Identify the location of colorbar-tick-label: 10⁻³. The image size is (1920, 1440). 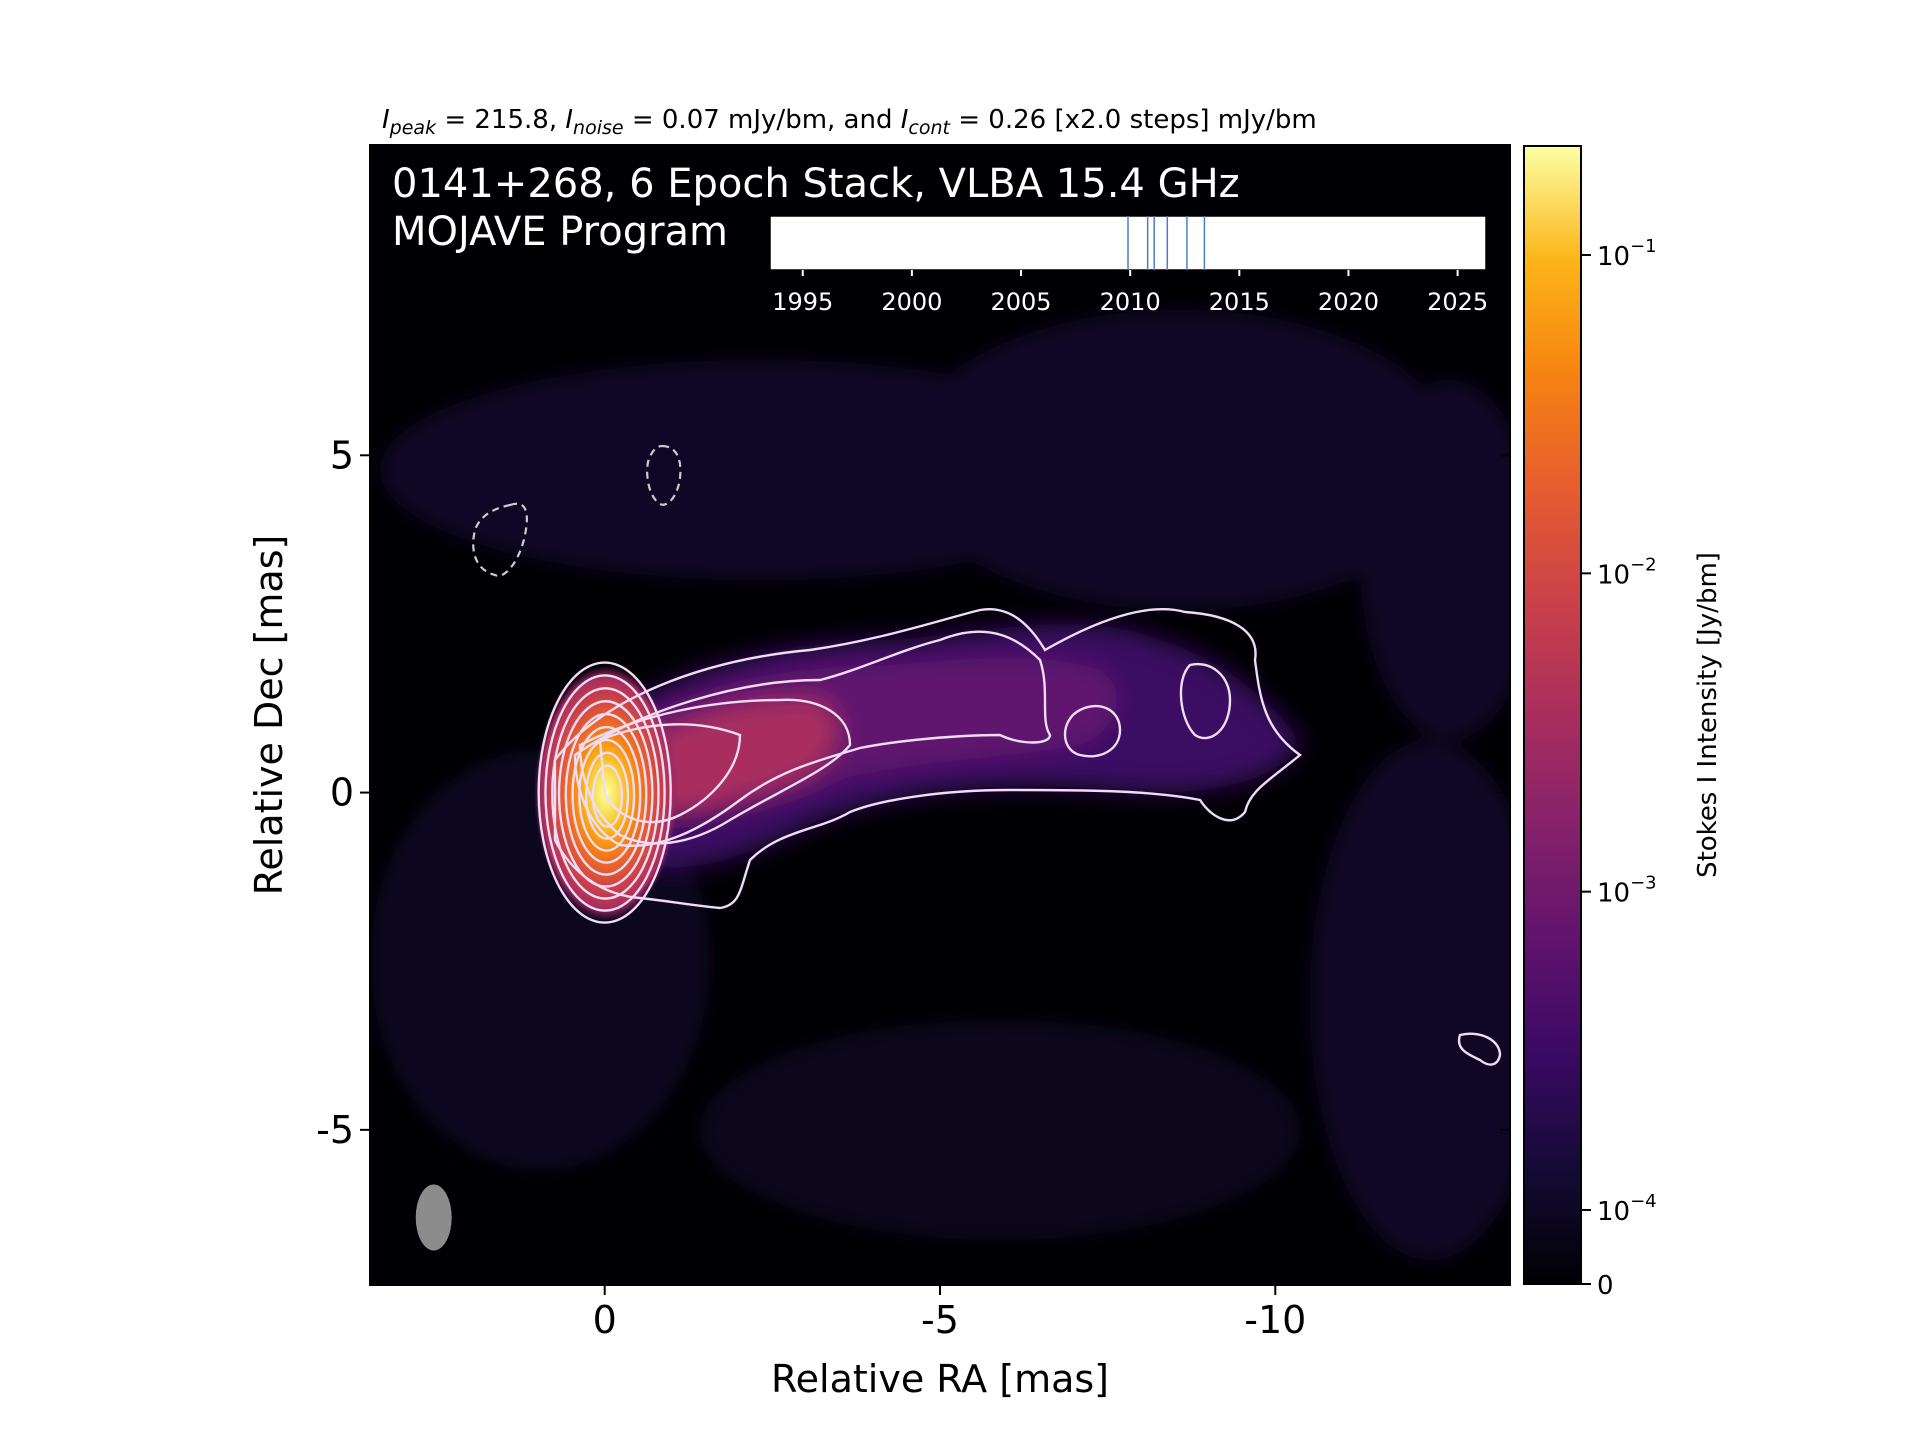
(1627, 891).